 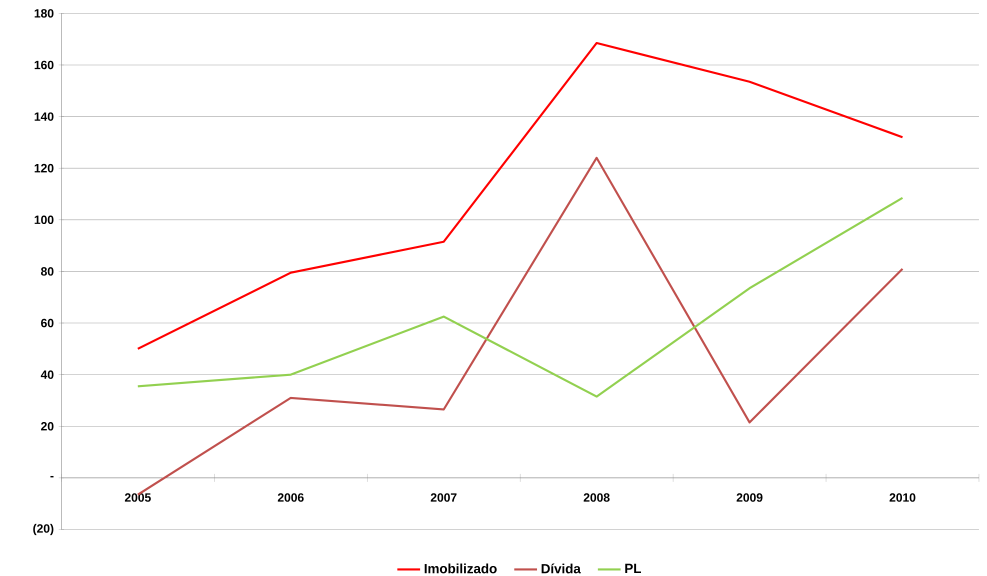 I want to click on y-tick-label: 180, so click(x=44, y=13).